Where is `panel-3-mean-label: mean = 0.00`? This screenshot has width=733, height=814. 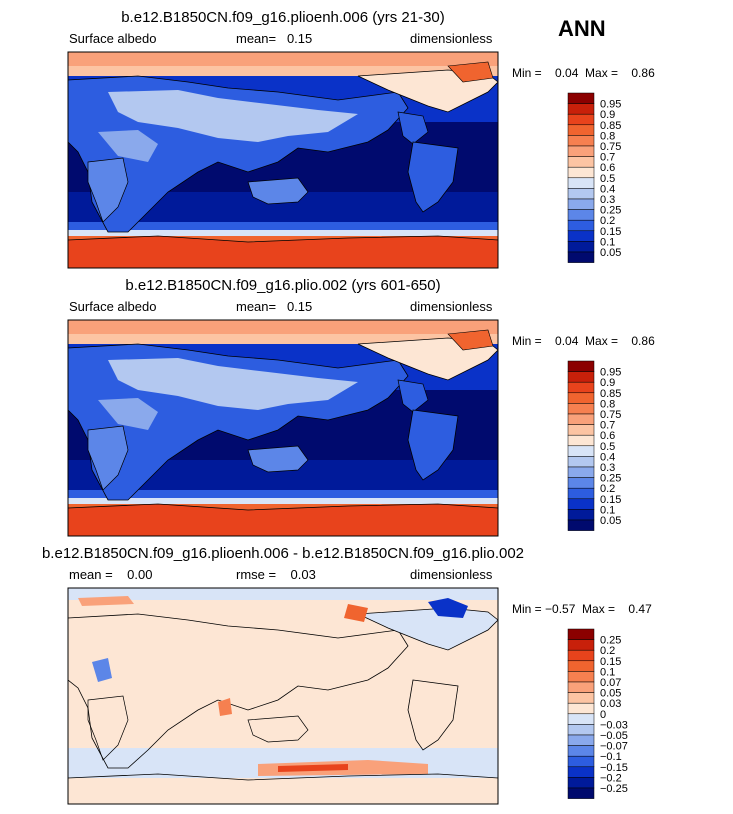 panel-3-mean-label: mean = 0.00 is located at coordinates (111, 574).